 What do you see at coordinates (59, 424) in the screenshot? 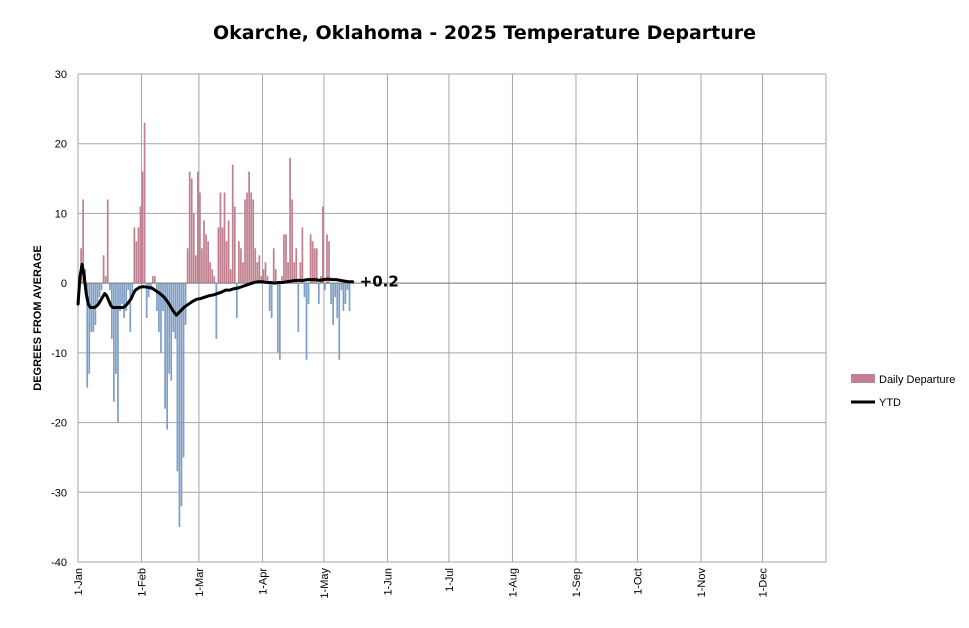
I see `y-tick-label: -20` at bounding box center [59, 424].